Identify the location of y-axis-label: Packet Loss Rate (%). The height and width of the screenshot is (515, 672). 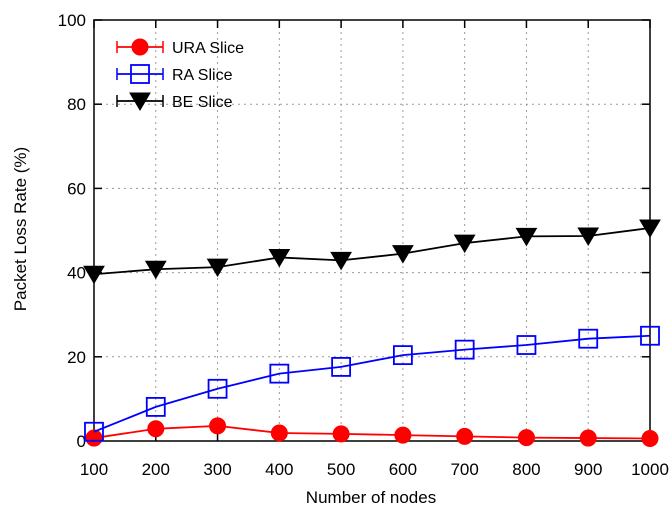
(20, 229).